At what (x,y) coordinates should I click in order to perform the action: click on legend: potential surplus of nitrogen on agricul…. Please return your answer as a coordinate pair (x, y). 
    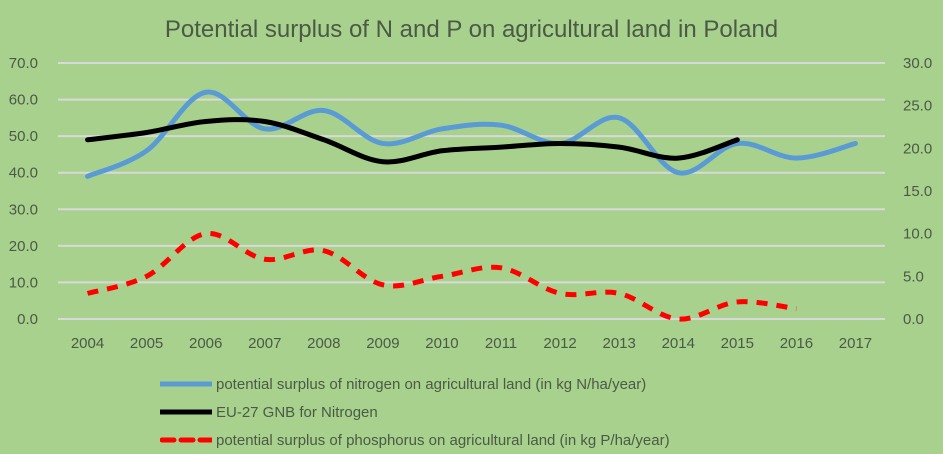
    Looking at the image, I should click on (415, 412).